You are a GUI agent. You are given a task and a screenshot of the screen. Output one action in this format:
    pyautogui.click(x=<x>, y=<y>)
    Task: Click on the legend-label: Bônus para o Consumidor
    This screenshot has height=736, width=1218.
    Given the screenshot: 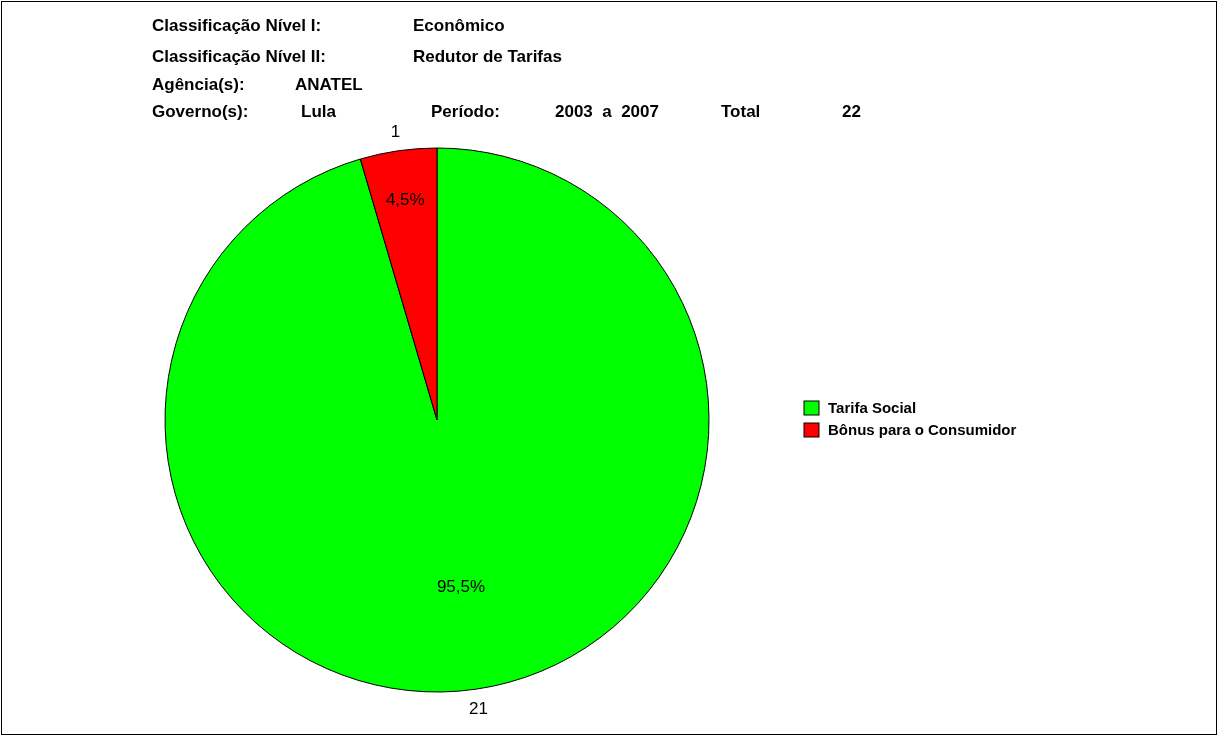 What is the action you would take?
    pyautogui.click(x=922, y=429)
    